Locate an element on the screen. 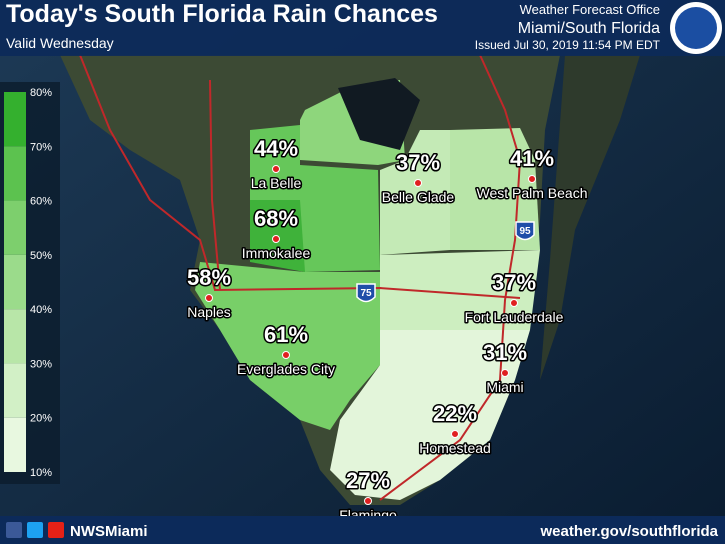  highway-number: 95 is located at coordinates (525, 231).